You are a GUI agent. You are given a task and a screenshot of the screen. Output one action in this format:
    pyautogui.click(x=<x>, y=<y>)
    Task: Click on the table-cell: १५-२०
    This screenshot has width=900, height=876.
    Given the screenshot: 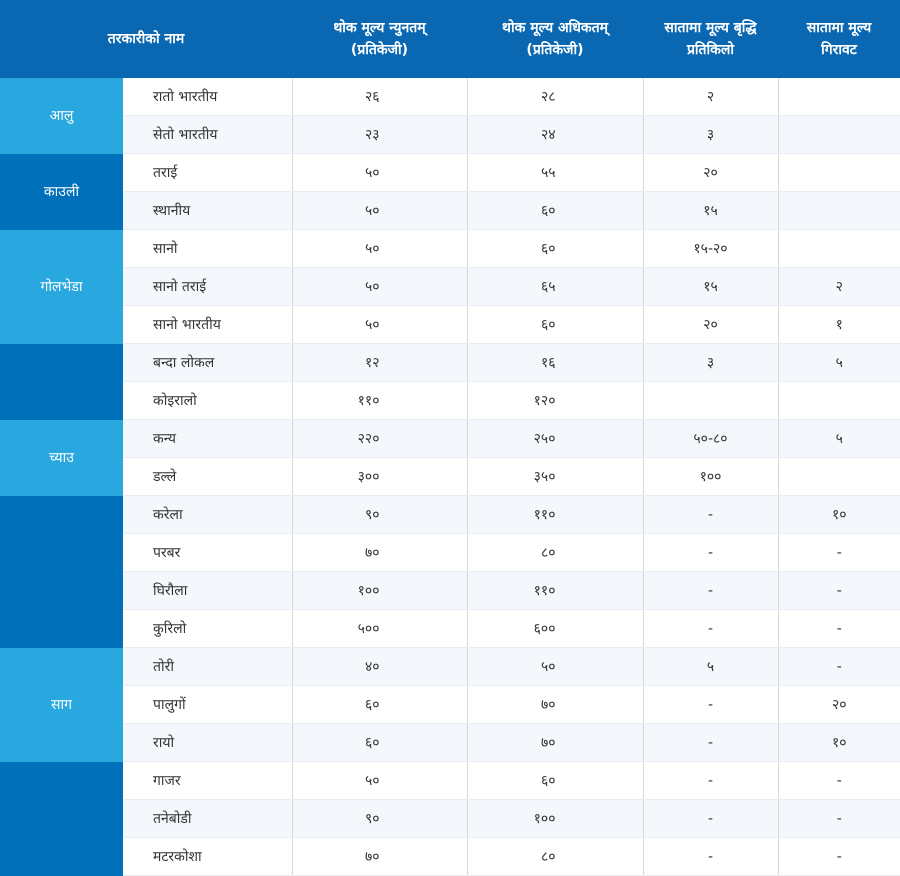 What is the action you would take?
    pyautogui.click(x=711, y=248)
    